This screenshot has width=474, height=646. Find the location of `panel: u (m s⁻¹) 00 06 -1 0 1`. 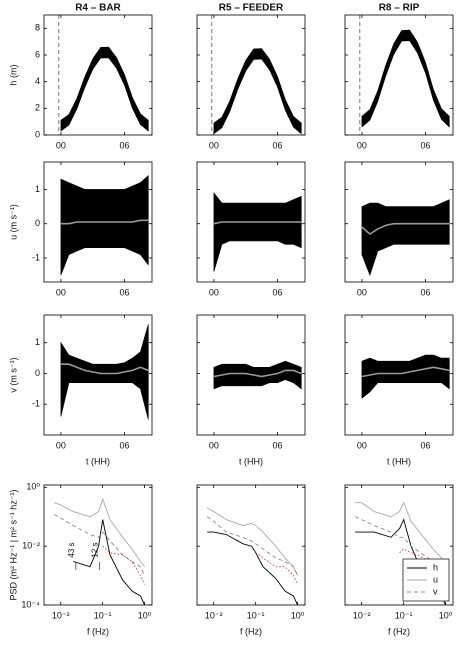

panel: u (m s⁻¹) 00 06 -1 0 1 is located at coordinates (80, 229).